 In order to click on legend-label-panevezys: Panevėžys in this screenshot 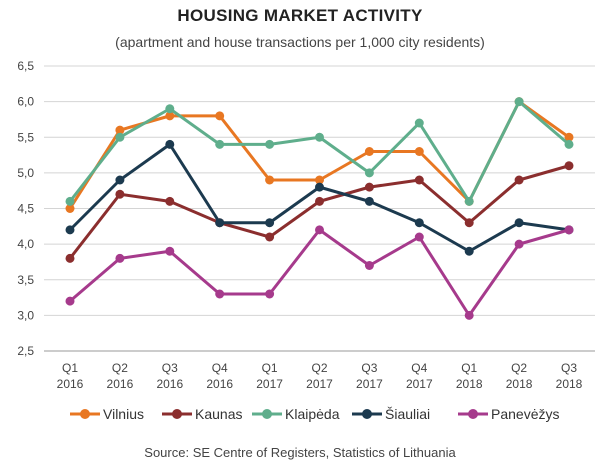, I will do `click(525, 414)`.